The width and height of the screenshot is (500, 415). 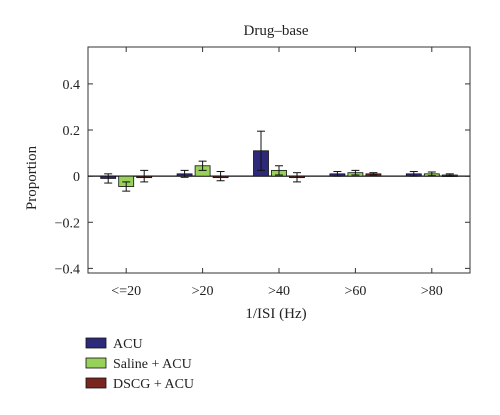 What do you see at coordinates (275, 314) in the screenshot?
I see `x-axis-label: 1/ISI (Hz)` at bounding box center [275, 314].